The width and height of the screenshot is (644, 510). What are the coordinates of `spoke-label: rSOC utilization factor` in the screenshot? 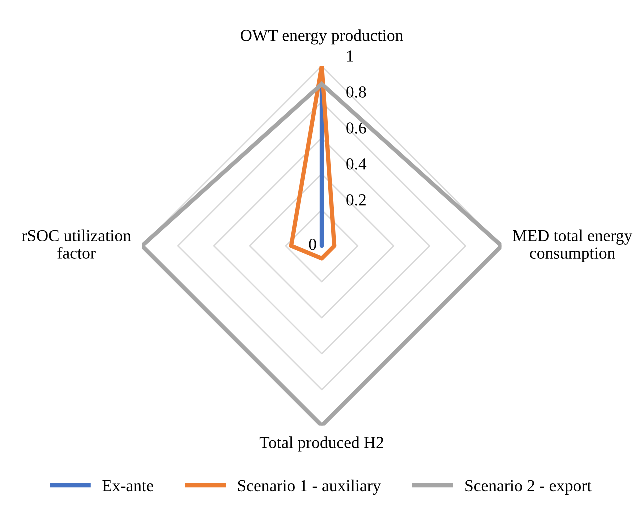 It's located at (77, 244).